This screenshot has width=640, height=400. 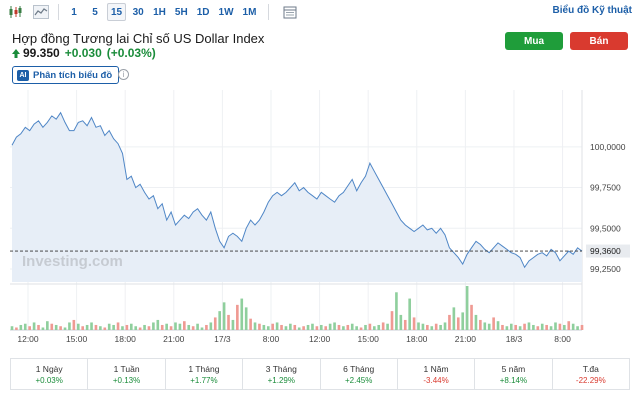 What do you see at coordinates (138, 12) in the screenshot?
I see `timeframe-30: 30` at bounding box center [138, 12].